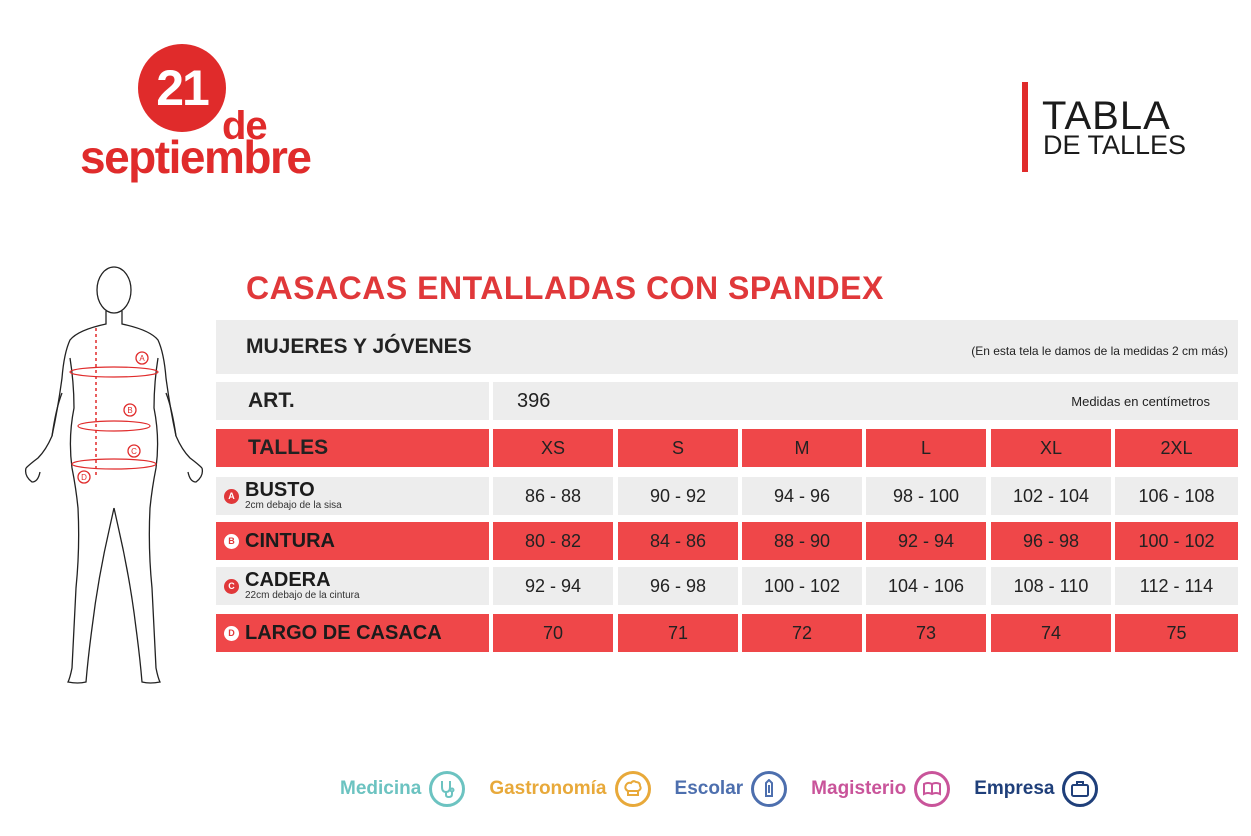 Image resolution: width=1251 pixels, height=836 pixels. What do you see at coordinates (1176, 633) in the screenshot?
I see `table-cell: 75` at bounding box center [1176, 633].